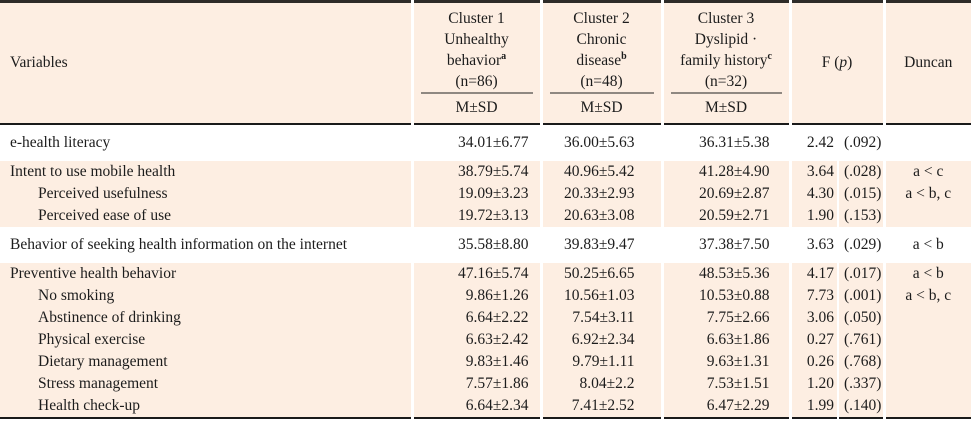 The height and width of the screenshot is (427, 971). I want to click on cluster1-msd-header: M±SD, so click(477, 108).